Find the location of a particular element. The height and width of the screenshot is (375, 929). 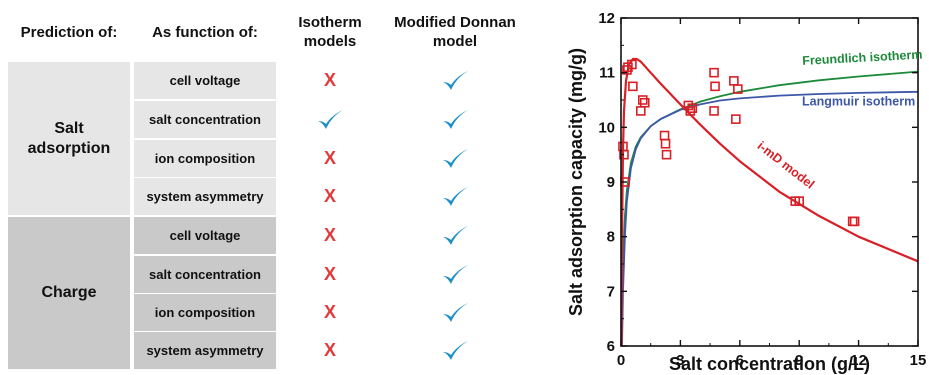

x-tick-label: 6 is located at coordinates (740, 360).